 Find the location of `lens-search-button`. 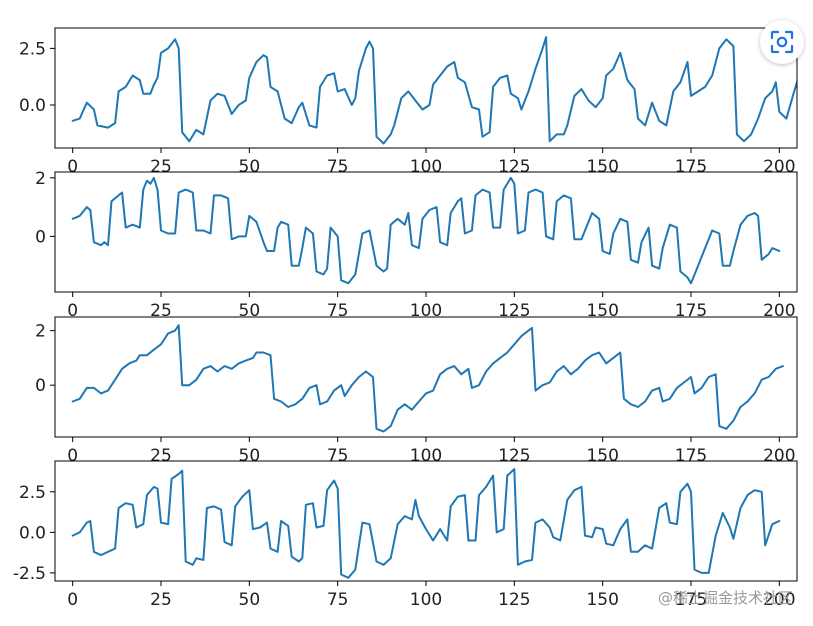

lens-search-button is located at coordinates (782, 42).